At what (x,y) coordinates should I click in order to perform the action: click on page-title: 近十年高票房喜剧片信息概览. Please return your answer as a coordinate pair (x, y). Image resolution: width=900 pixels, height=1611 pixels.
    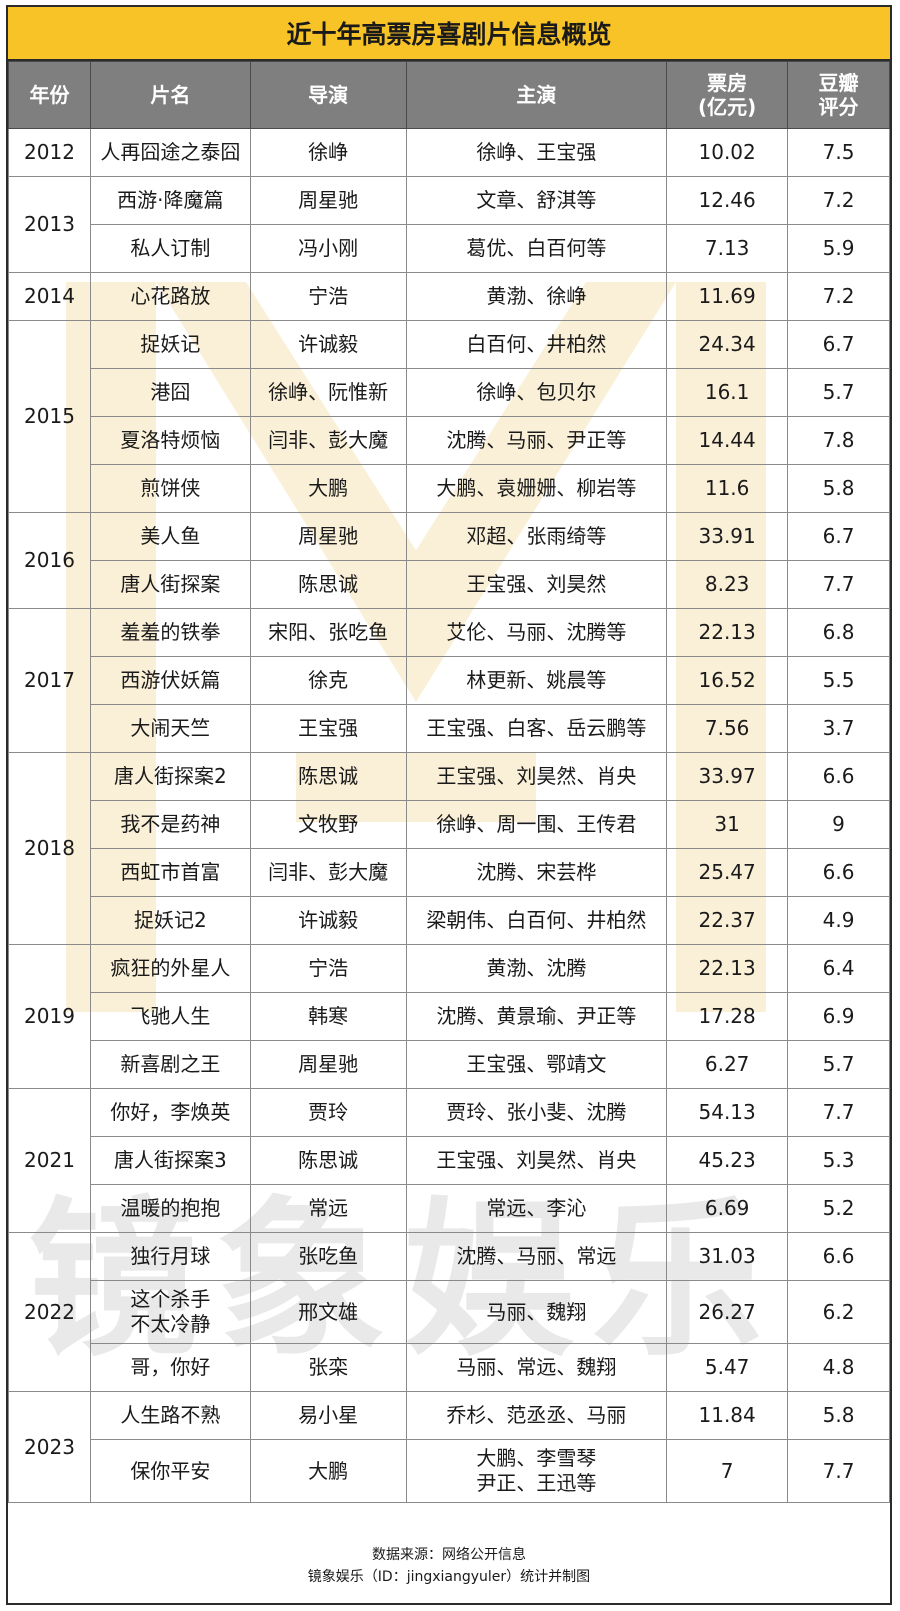
    Looking at the image, I should click on (449, 34).